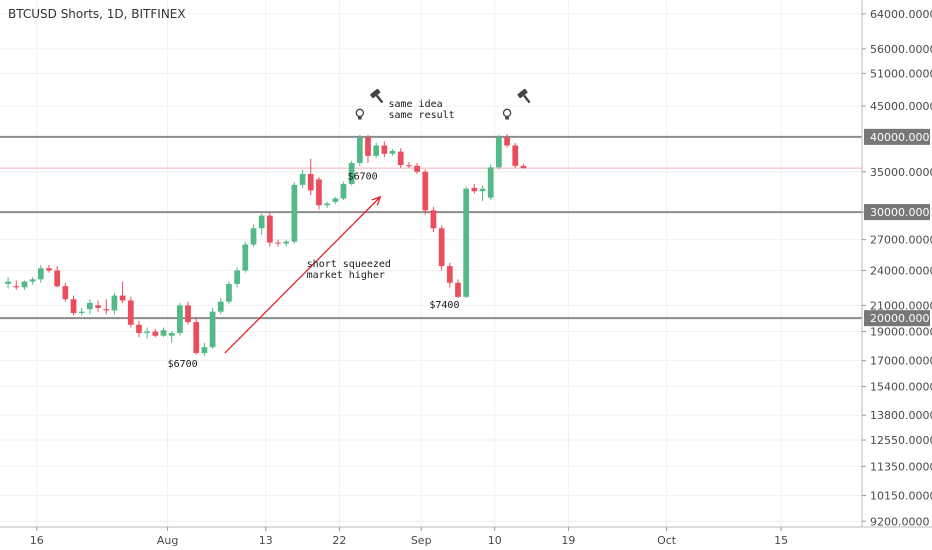 This screenshot has height=550, width=932. Describe the element at coordinates (901, 332) in the screenshot. I see `y-tick-label: 19000.0000` at that location.